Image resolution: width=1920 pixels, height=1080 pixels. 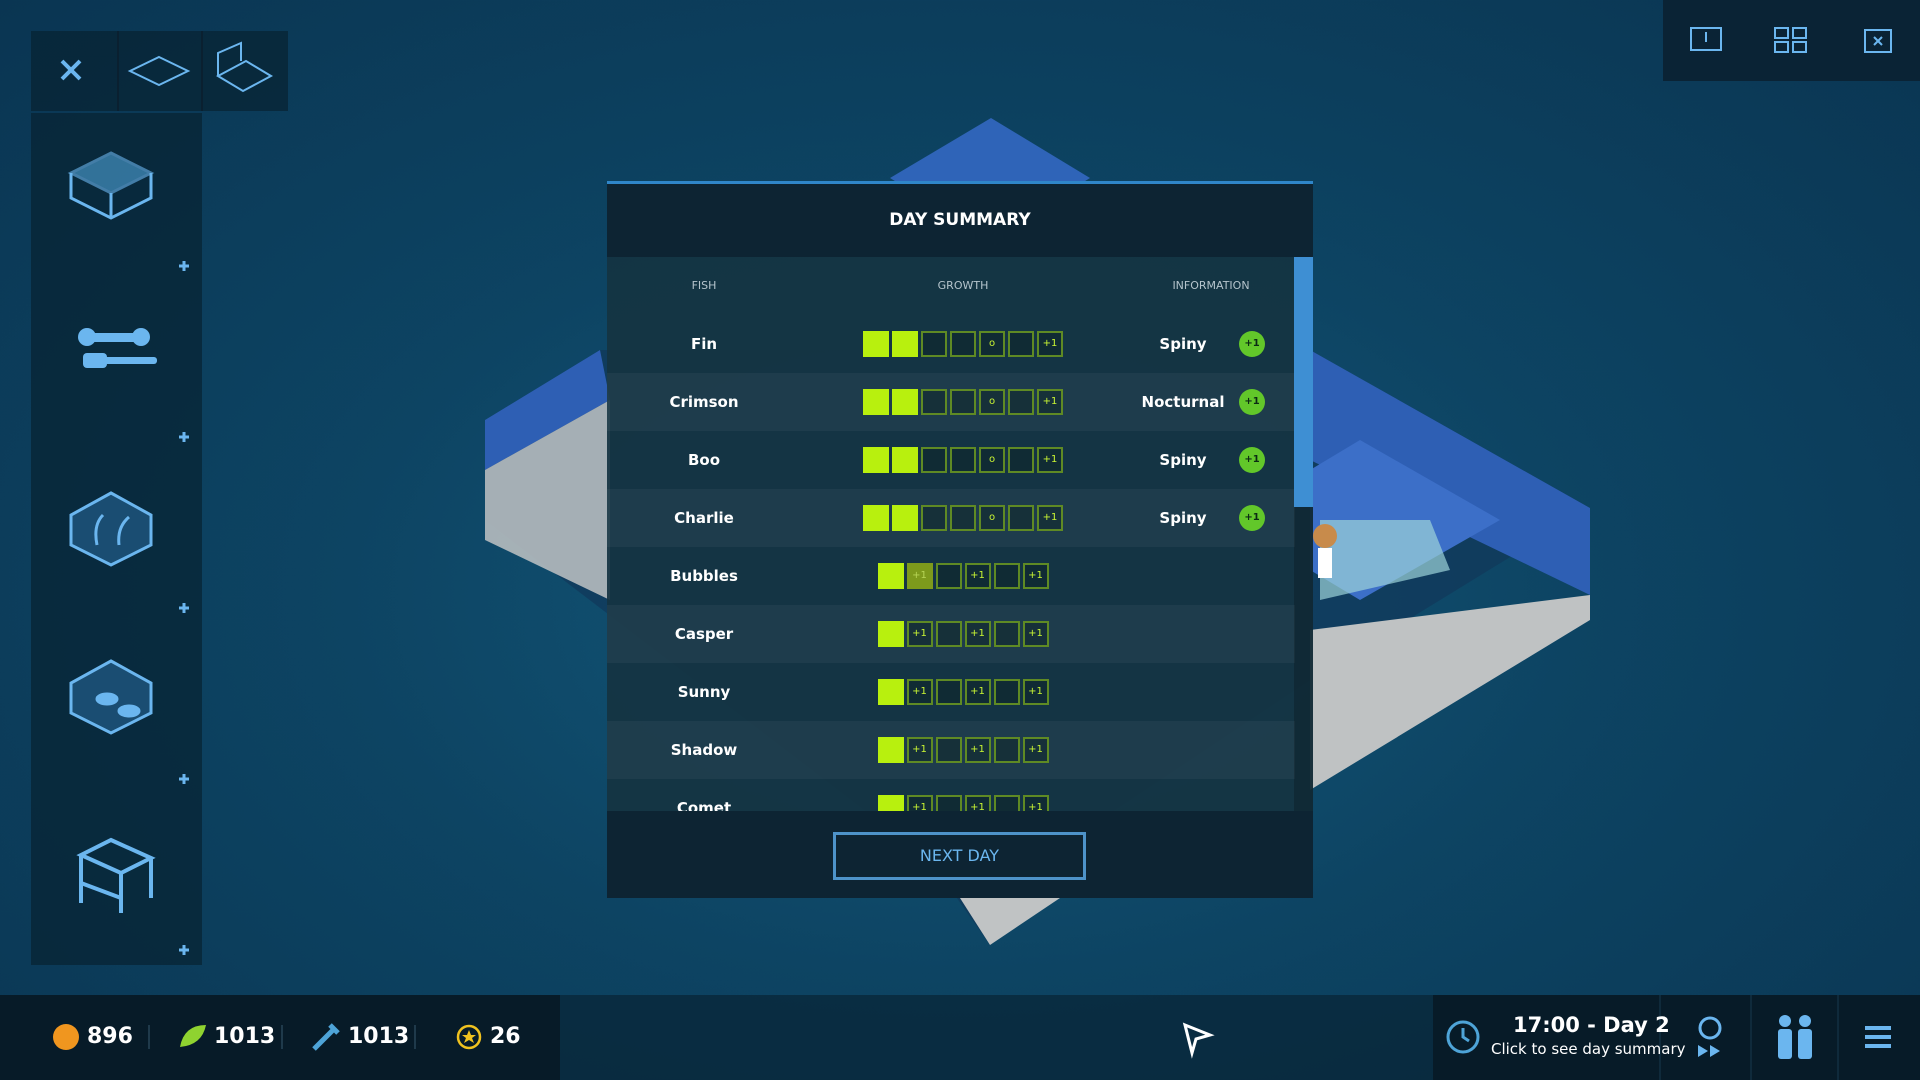 What do you see at coordinates (116, 875) in the screenshot?
I see `furniture-icon` at bounding box center [116, 875].